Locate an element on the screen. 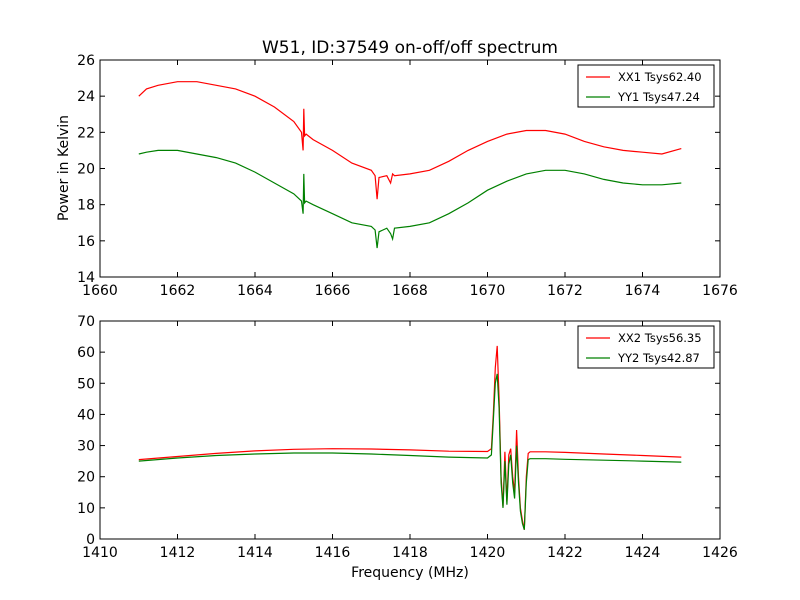 This screenshot has width=800, height=600. x-tick-label: 1420 is located at coordinates (488, 553).